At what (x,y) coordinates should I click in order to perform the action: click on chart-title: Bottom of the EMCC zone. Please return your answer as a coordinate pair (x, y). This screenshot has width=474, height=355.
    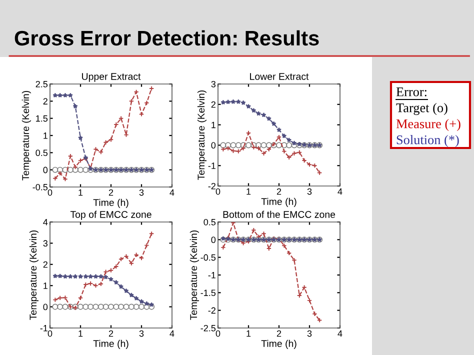
    Looking at the image, I should click on (279, 214).